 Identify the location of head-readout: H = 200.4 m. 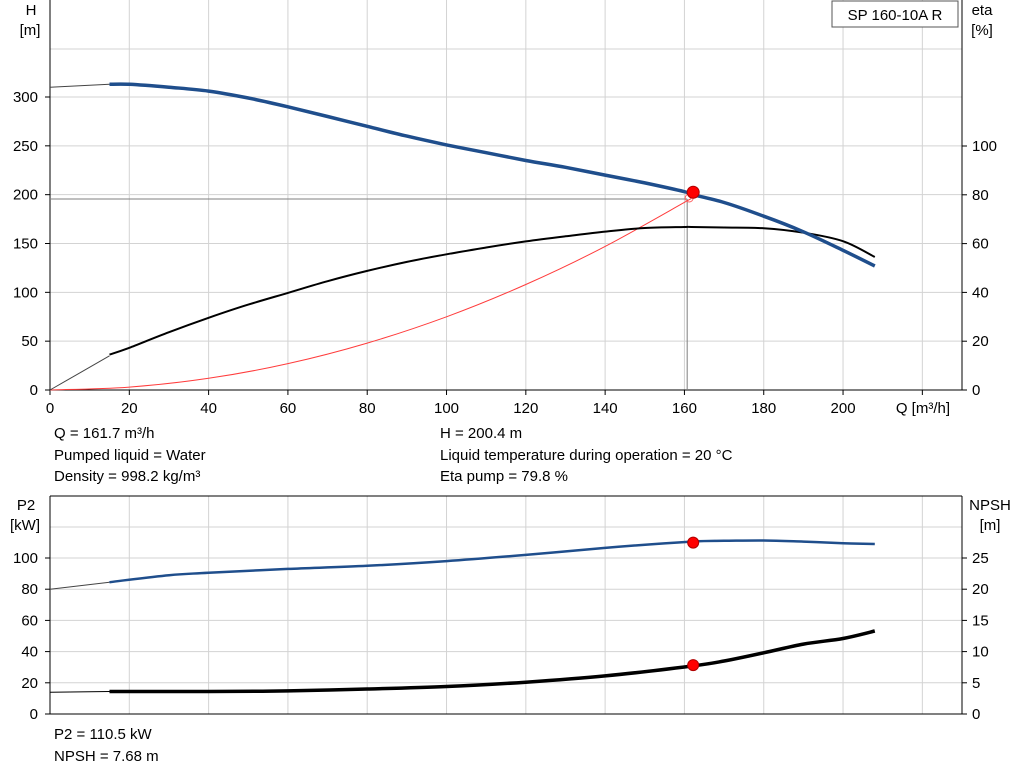
(481, 433).